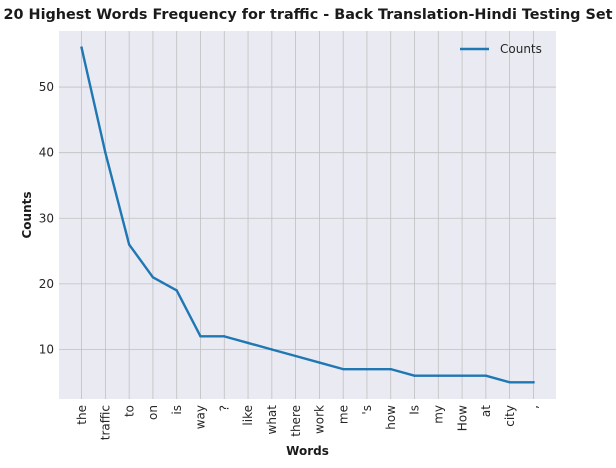  Describe the element at coordinates (46, 153) in the screenshot. I see `y-tick-label: 40` at that location.